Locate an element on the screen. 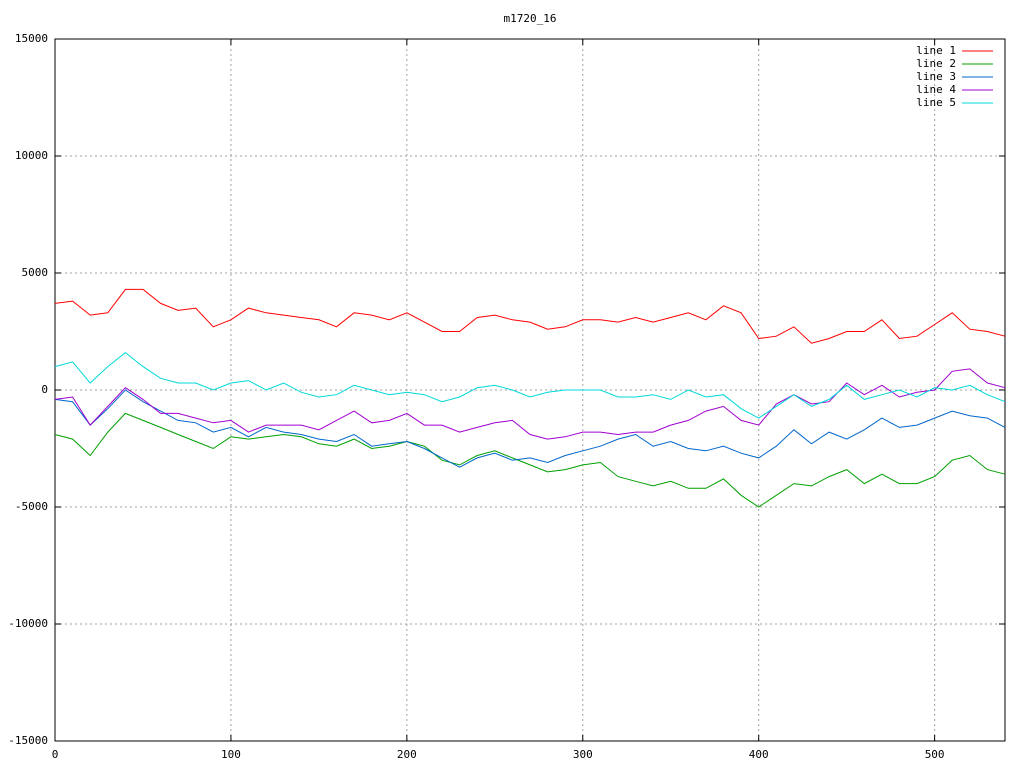  legend-label: line 2 is located at coordinates (936, 63).